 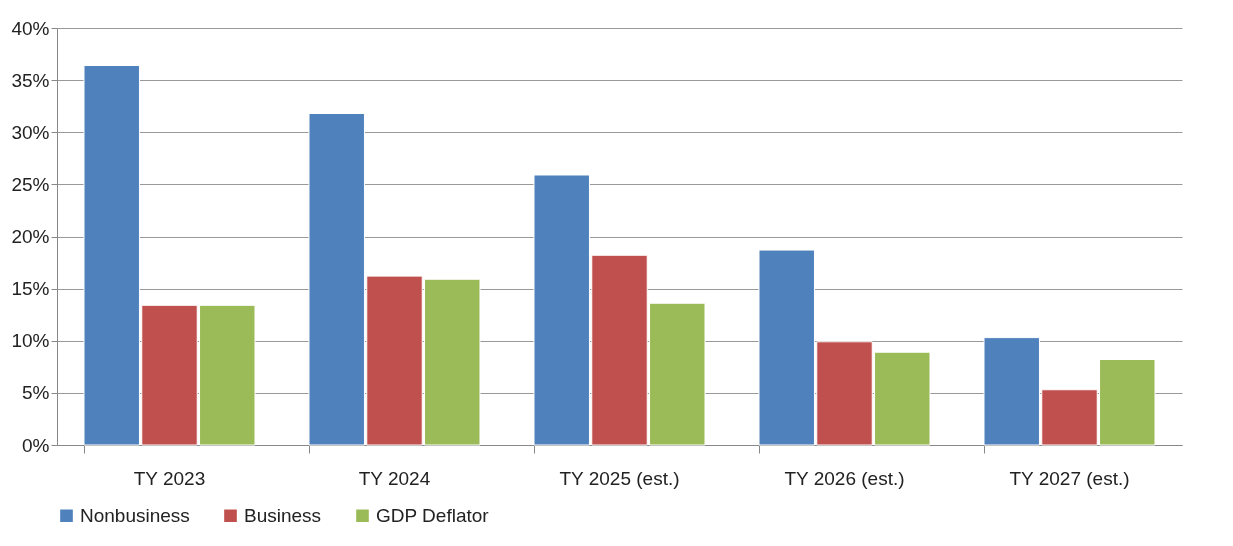 I want to click on y-tick-label: 20%, so click(x=30, y=236).